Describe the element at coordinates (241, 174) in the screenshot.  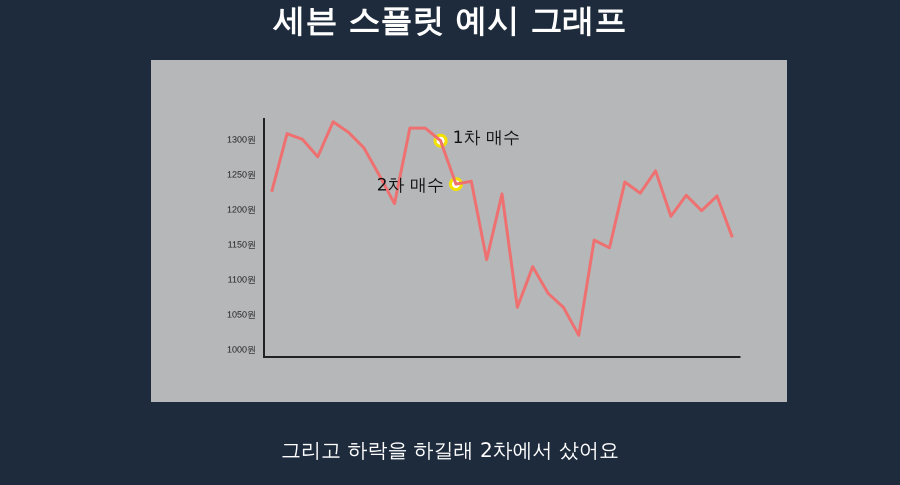
I see `y-tick-label: 1250원` at that location.